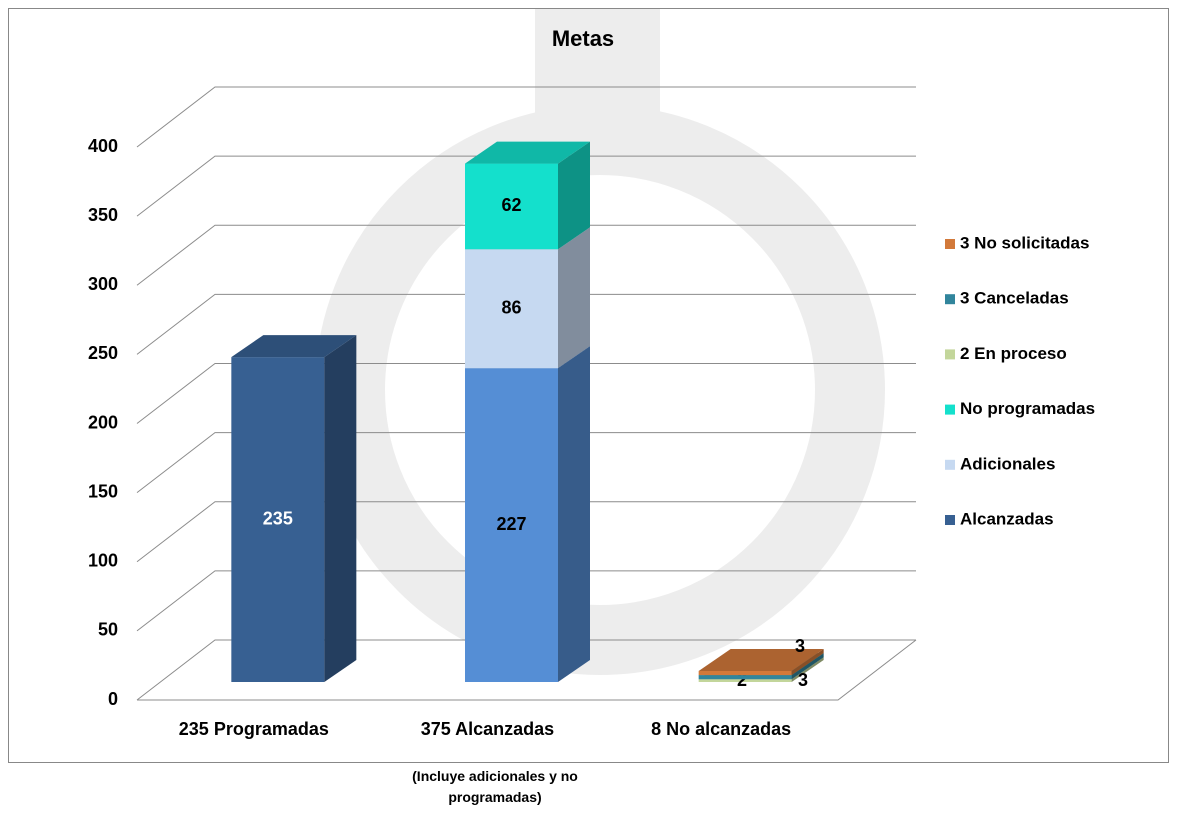 The height and width of the screenshot is (815, 1177). I want to click on x-tick-label: 8 No alcanzadas, so click(721, 729).